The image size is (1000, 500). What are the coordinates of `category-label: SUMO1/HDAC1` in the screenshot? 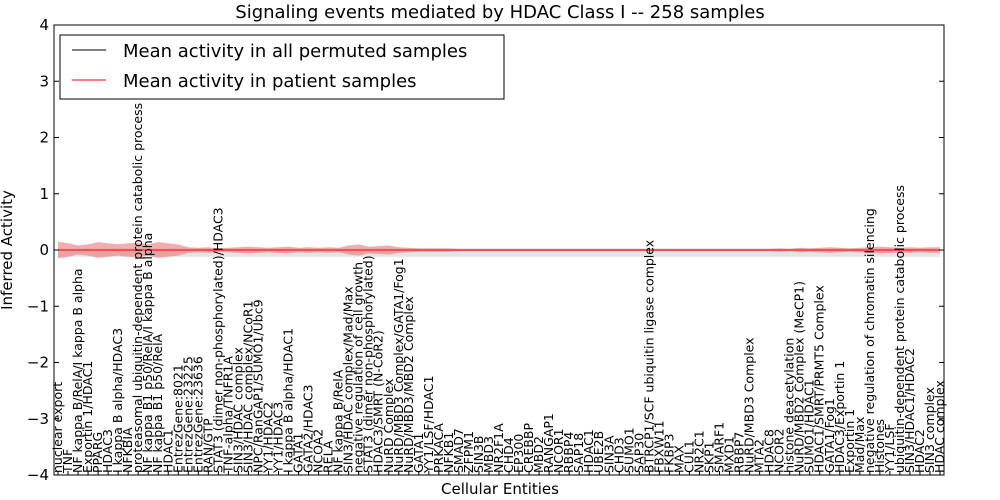 It's located at (809, 426).